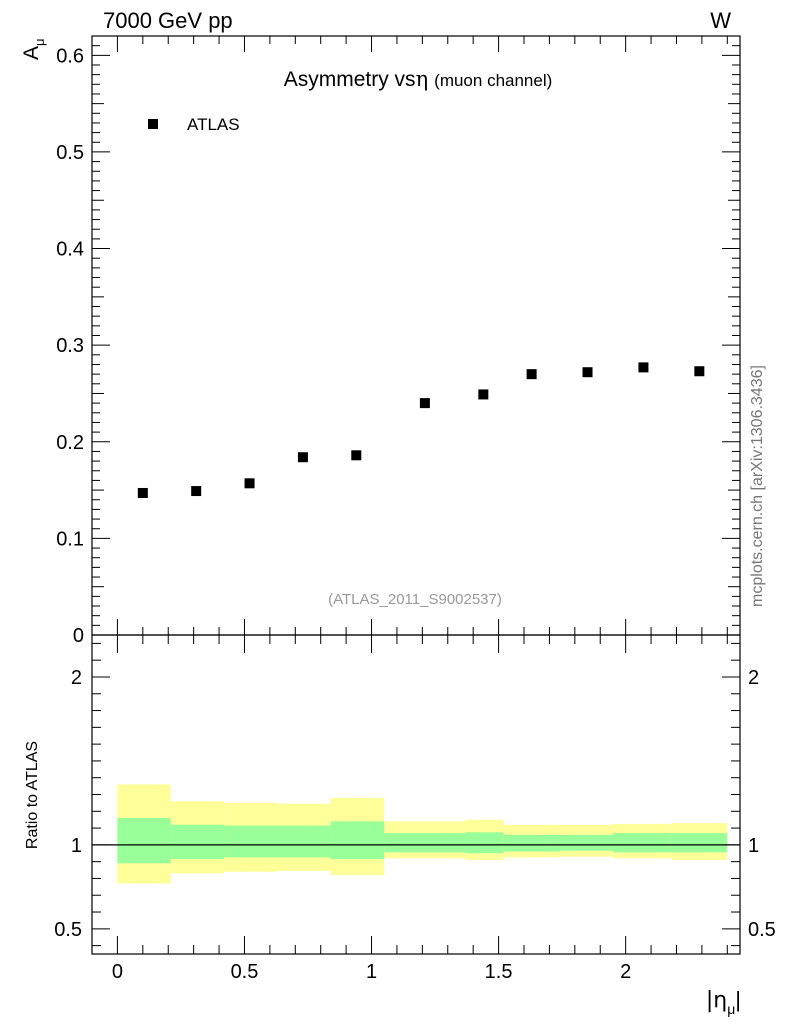 This screenshot has height=1024, width=786. Describe the element at coordinates (421, 430) in the screenshot. I see `upper-data-points` at that location.